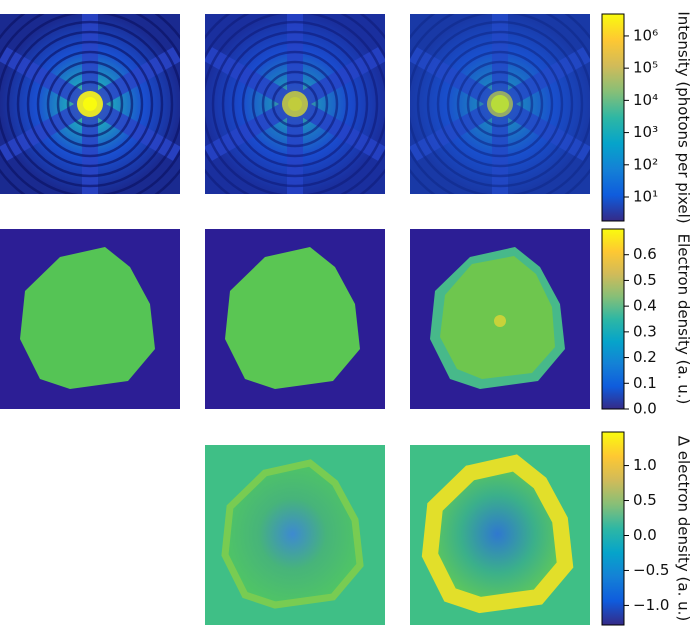 The height and width of the screenshot is (628, 692). I want to click on colorbar-tick-label: 10², so click(645, 164).